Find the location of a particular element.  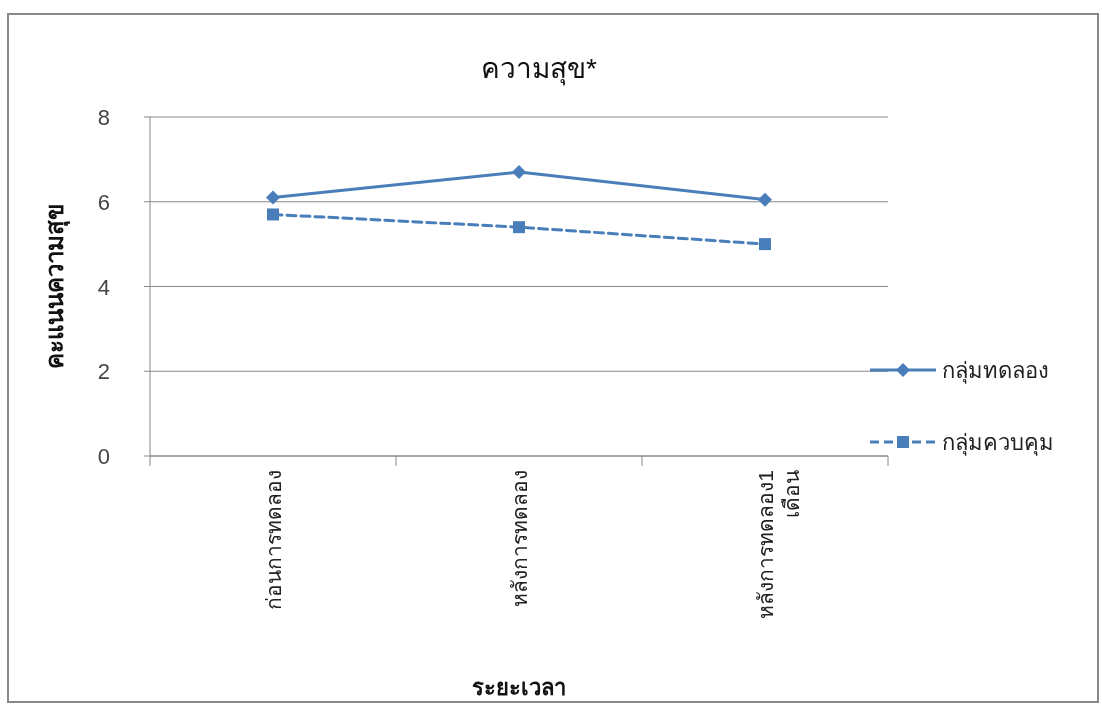

x-tick-label: หลังการทดลอง1 เดือน is located at coordinates (778, 544).